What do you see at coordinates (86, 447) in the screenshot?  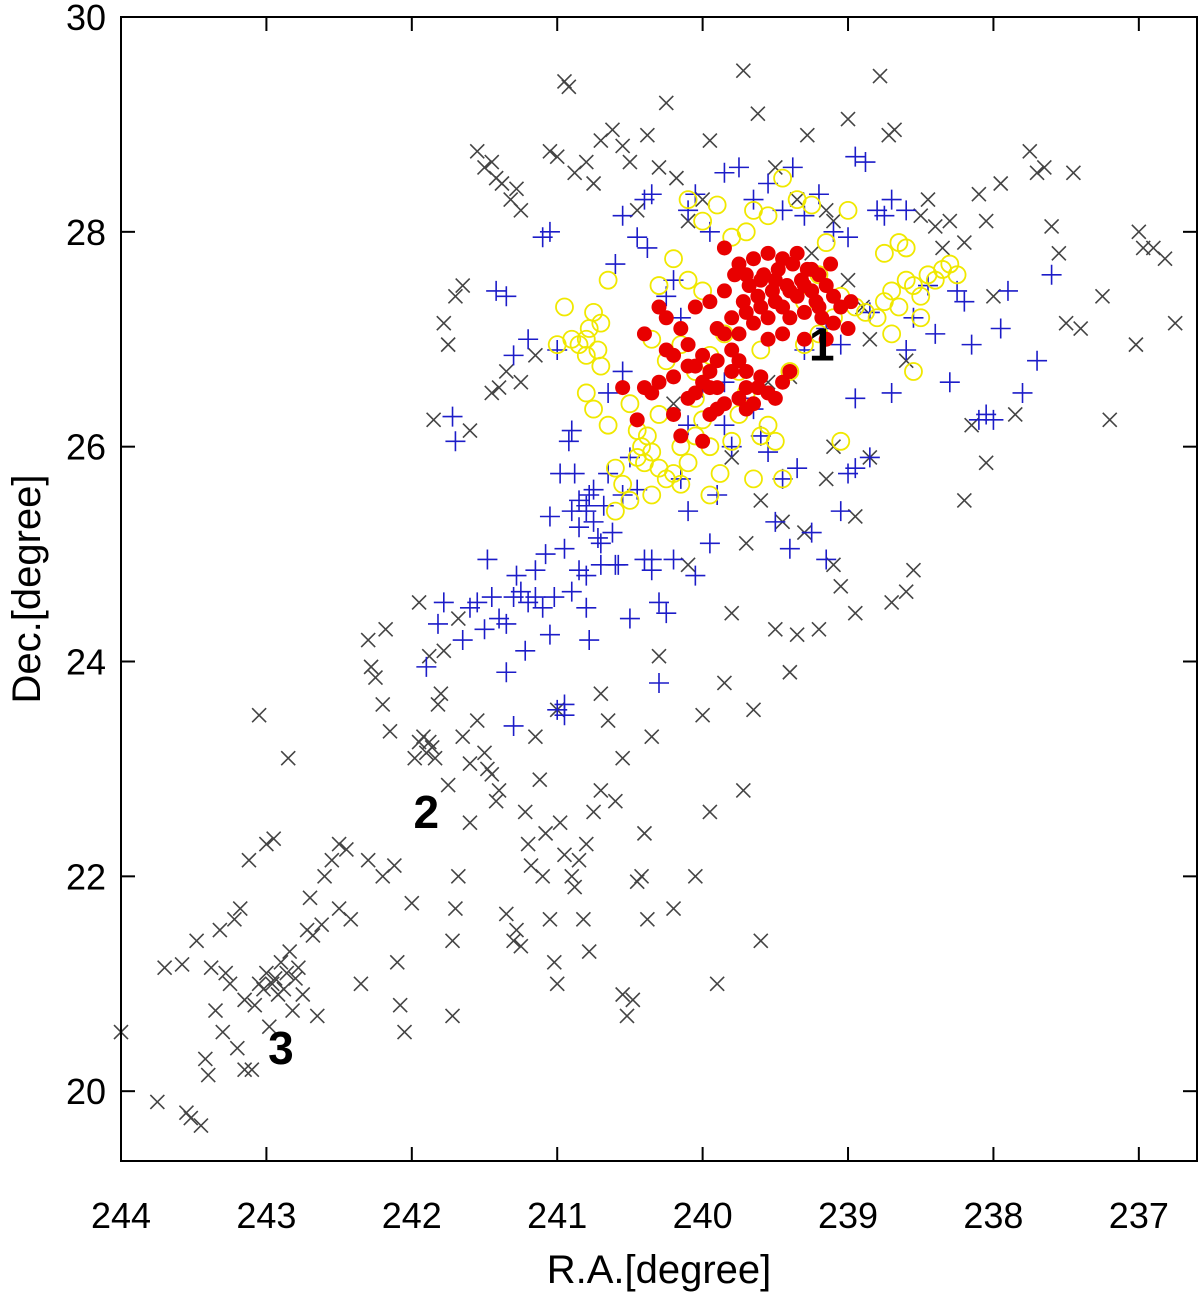 I see `y-tick-label: 26` at bounding box center [86, 447].